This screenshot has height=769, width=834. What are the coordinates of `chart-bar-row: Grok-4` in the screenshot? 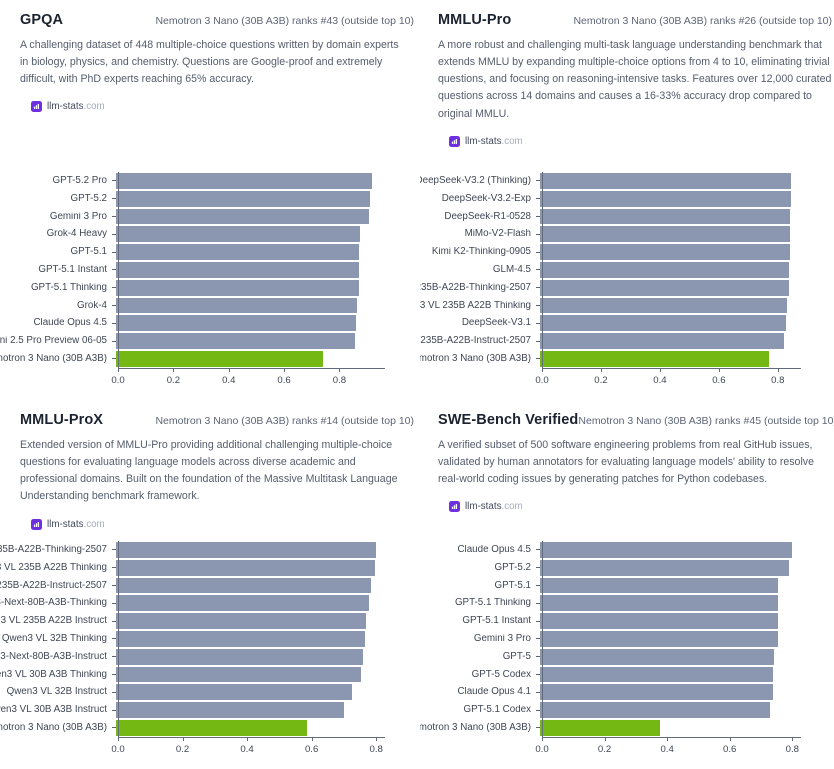 It's located at (210, 306).